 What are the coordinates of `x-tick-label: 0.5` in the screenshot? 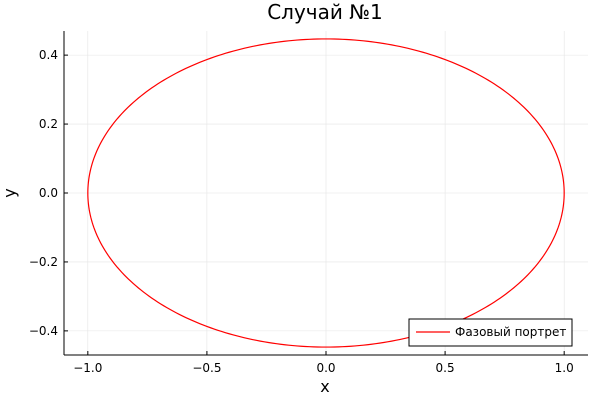 It's located at (445, 368).